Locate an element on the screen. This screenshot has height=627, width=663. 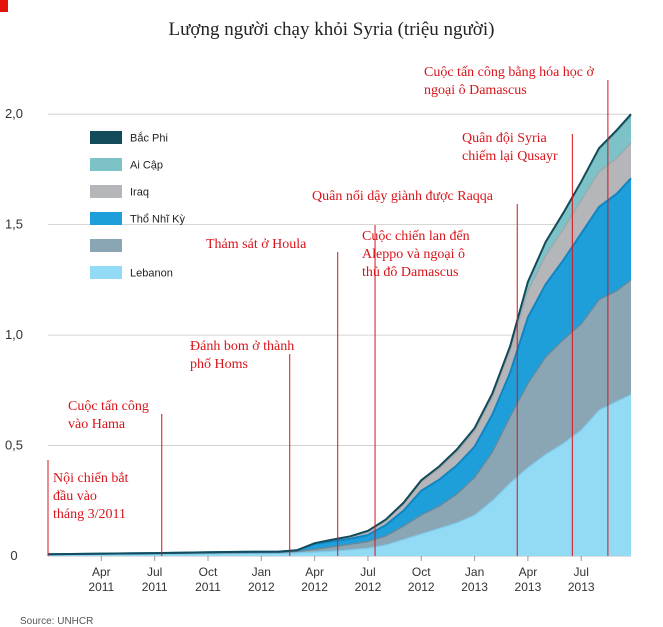
brand-red-tag is located at coordinates (4, 6).